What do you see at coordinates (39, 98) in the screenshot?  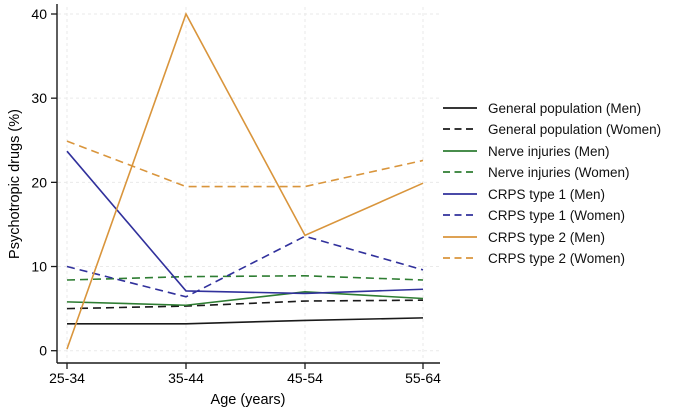 I see `y-tick-label: 30` at bounding box center [39, 98].